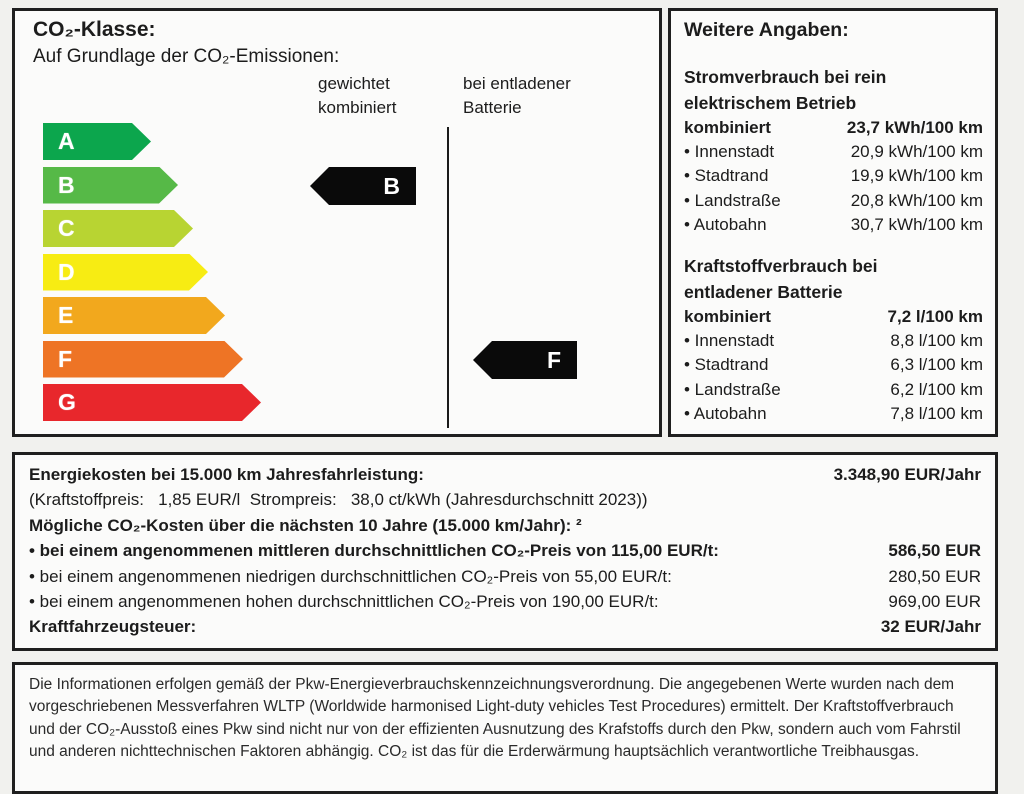  Describe the element at coordinates (66, 271) in the screenshot. I see `class-letter: D` at that location.